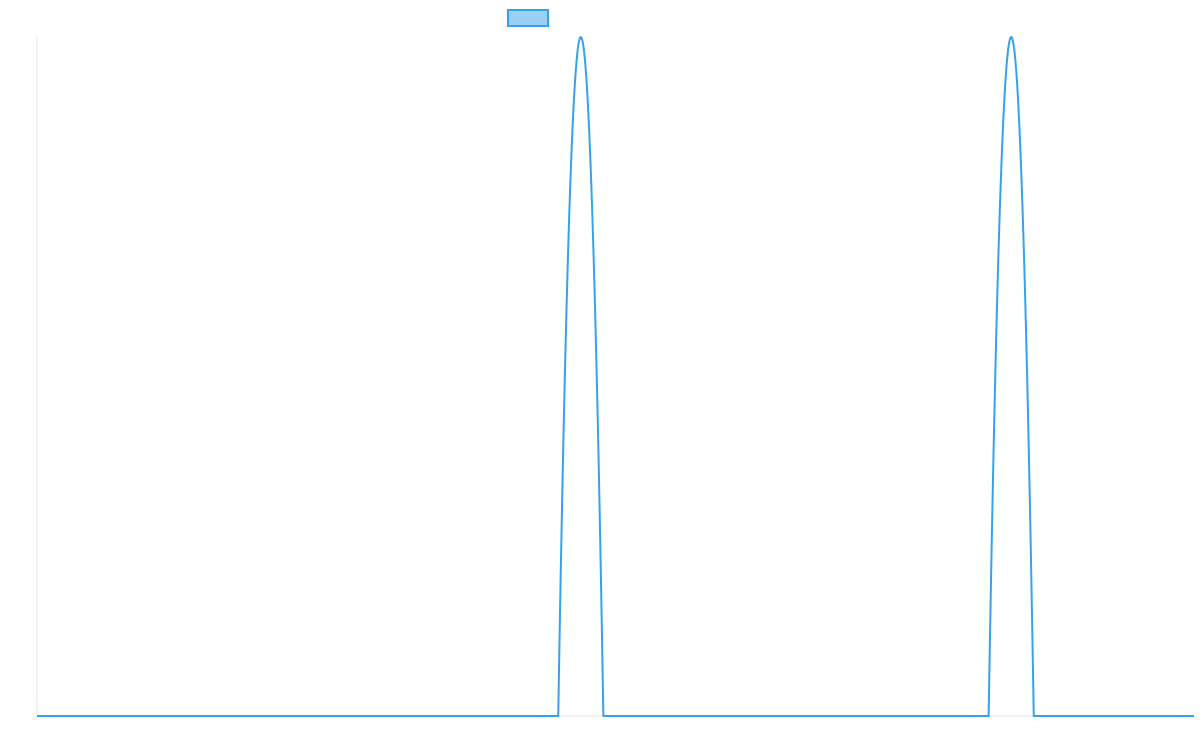  I want to click on legend, so click(528, 18).